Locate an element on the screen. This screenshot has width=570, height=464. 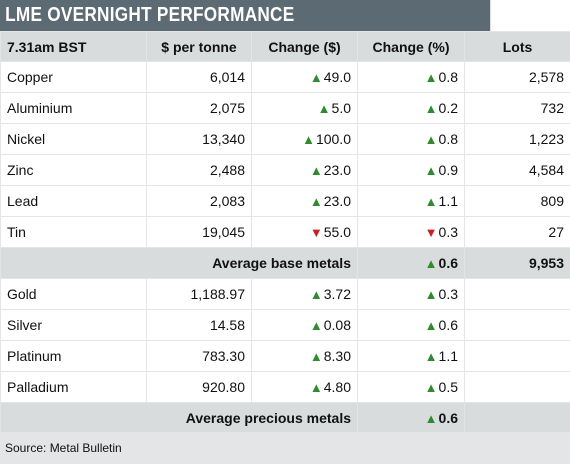
header-price: $ per tonne is located at coordinates (199, 46).